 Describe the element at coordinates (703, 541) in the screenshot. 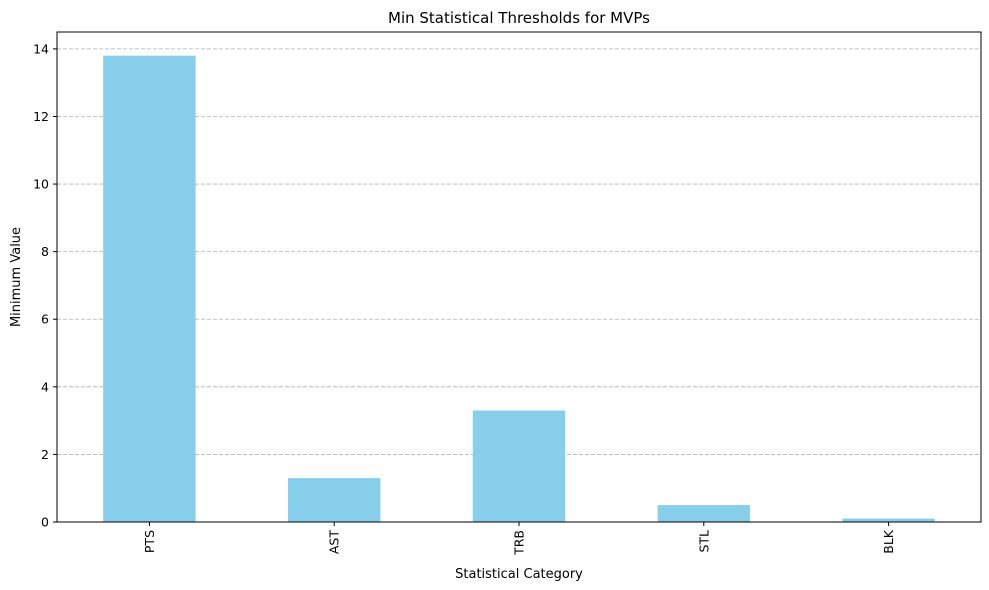

I see `x-tick-label: STL` at that location.